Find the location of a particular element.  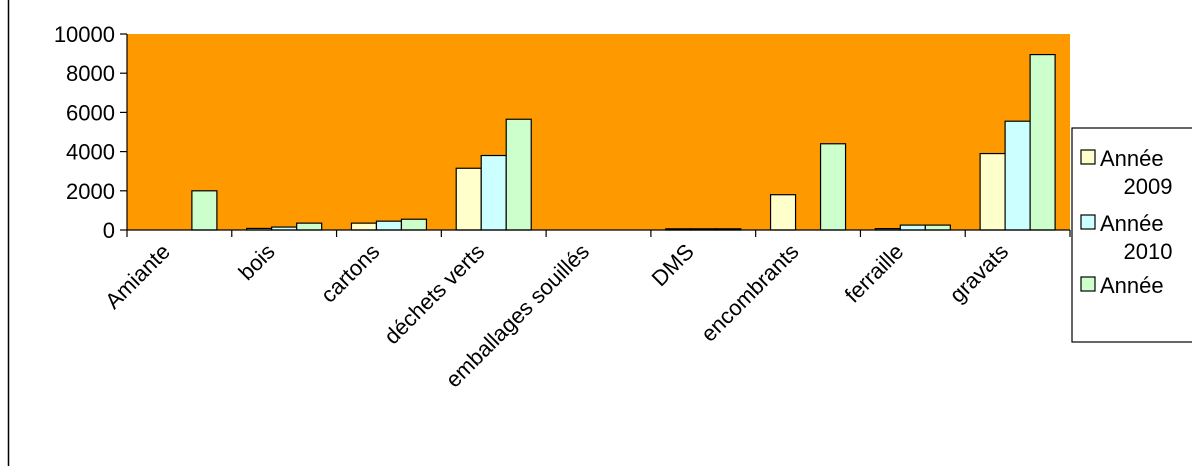

y-tick-label: 10000 is located at coordinates (84, 34).